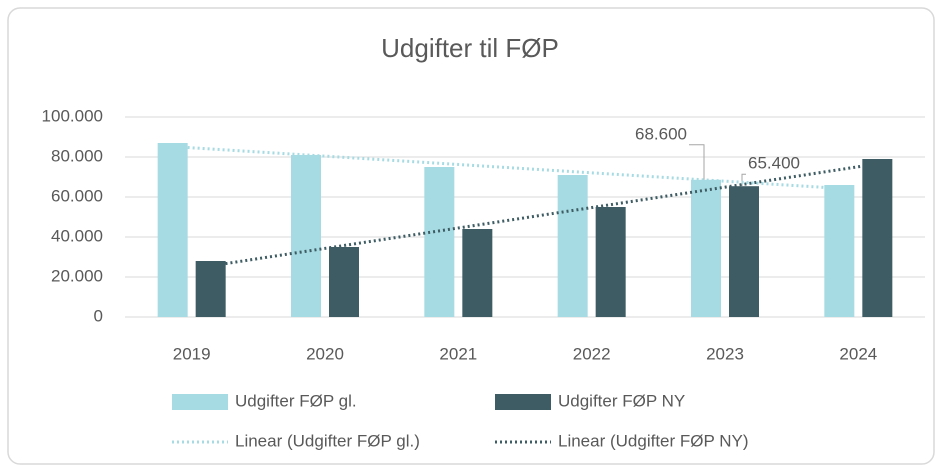 This screenshot has width=941, height=469. Describe the element at coordinates (697, 162) in the screenshot. I see `label-leader` at that location.